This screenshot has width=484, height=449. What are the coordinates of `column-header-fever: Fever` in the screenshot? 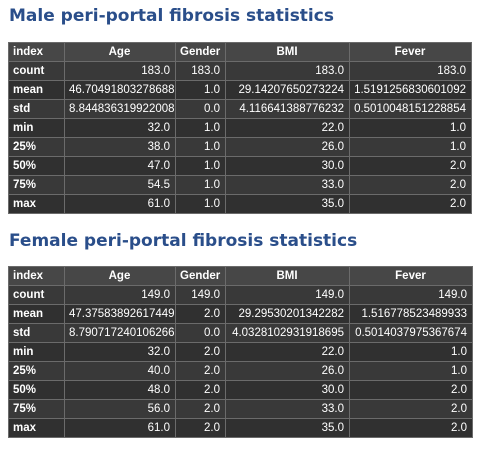 It's located at (411, 52).